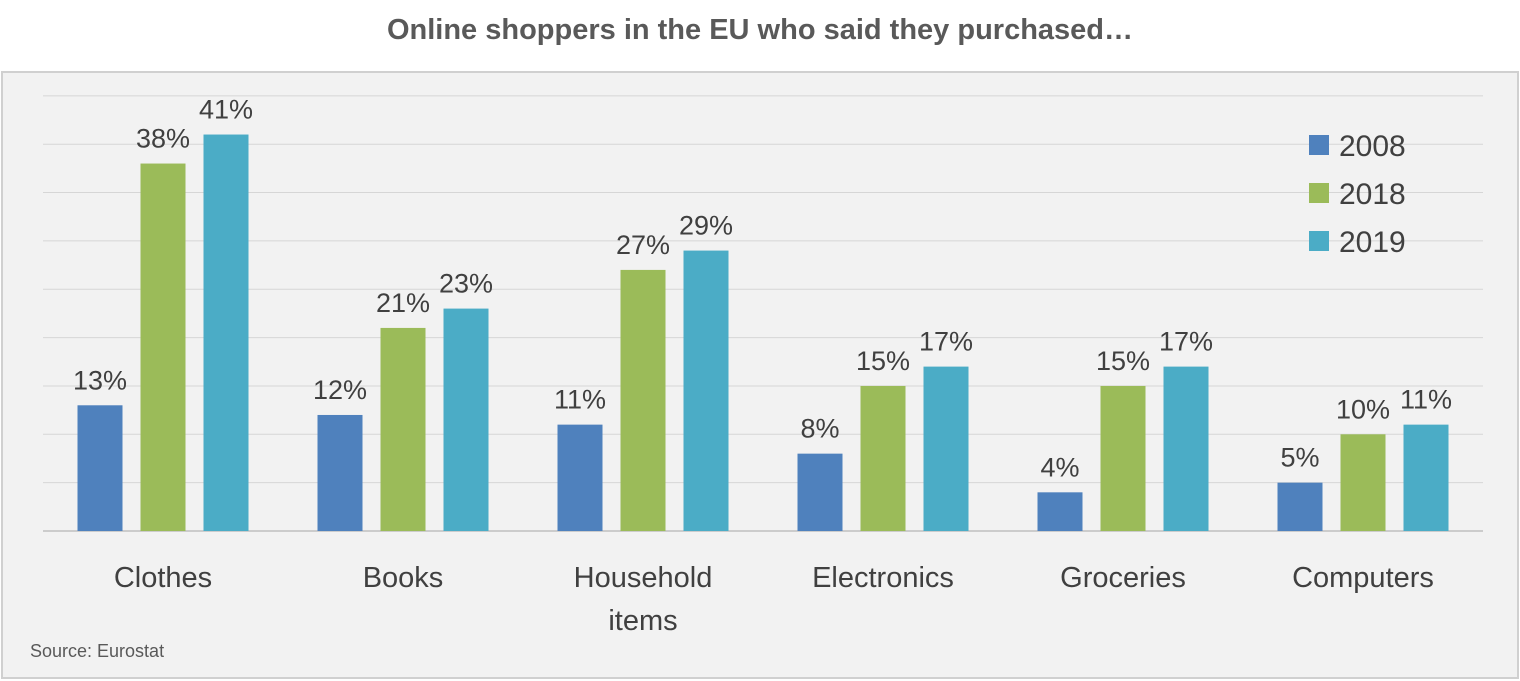 The image size is (1520, 681). I want to click on data-label: 23%, so click(466, 284).